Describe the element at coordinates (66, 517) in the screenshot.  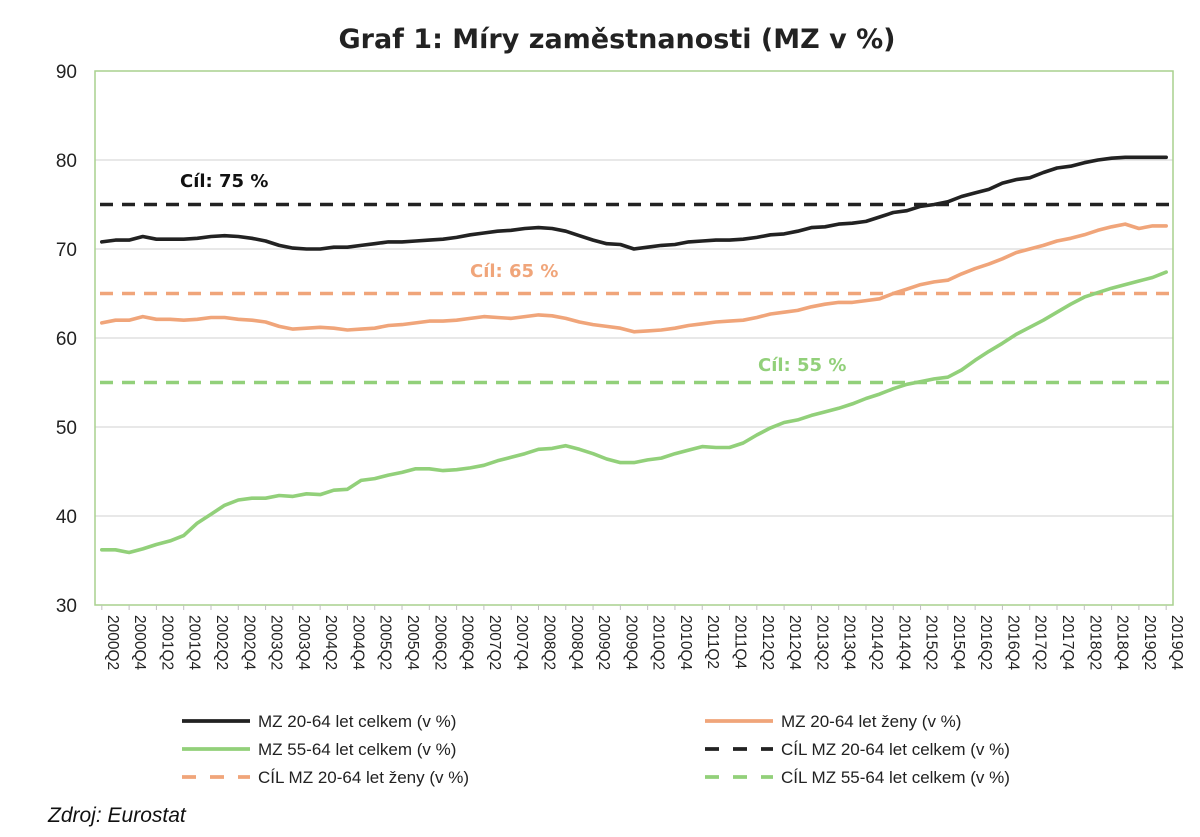
I see `y-tick-label: 40` at that location.